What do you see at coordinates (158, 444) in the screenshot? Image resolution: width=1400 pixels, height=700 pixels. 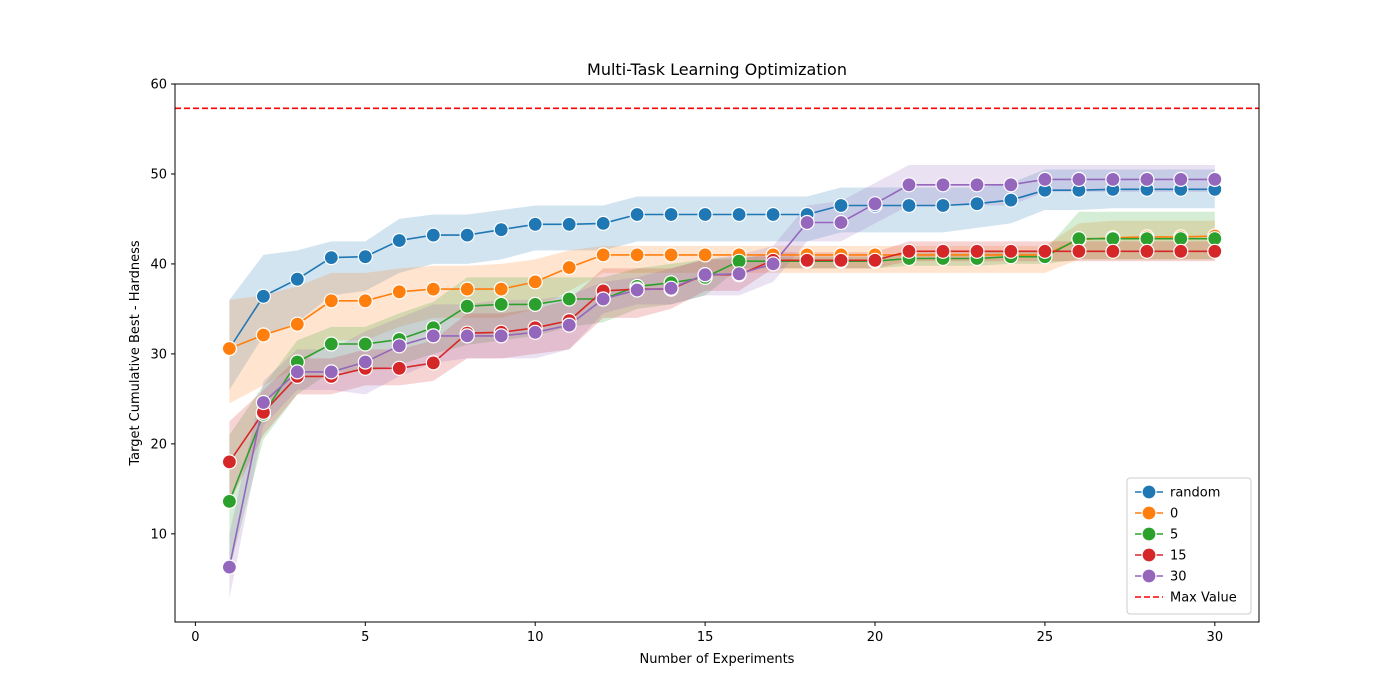 I see `y-tick-label-20: 20` at bounding box center [158, 444].